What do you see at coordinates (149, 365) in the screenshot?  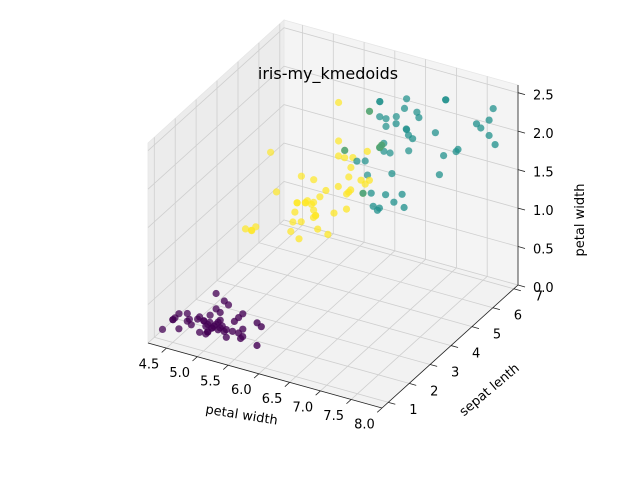 I see `x-tick-label: 4.5` at bounding box center [149, 365].